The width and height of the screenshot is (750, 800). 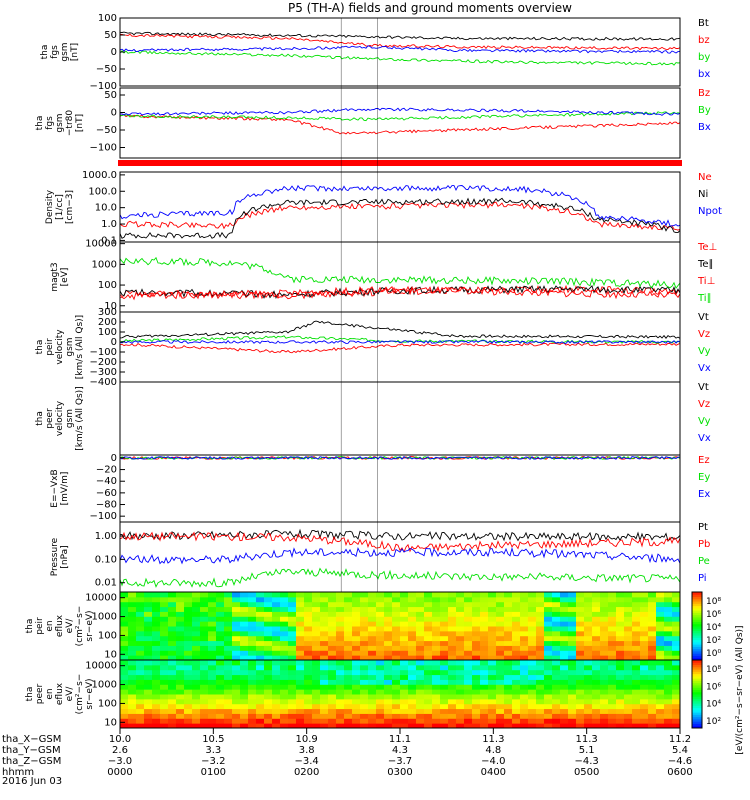 I want to click on y-axis-label: [nT], so click(x=75, y=52).